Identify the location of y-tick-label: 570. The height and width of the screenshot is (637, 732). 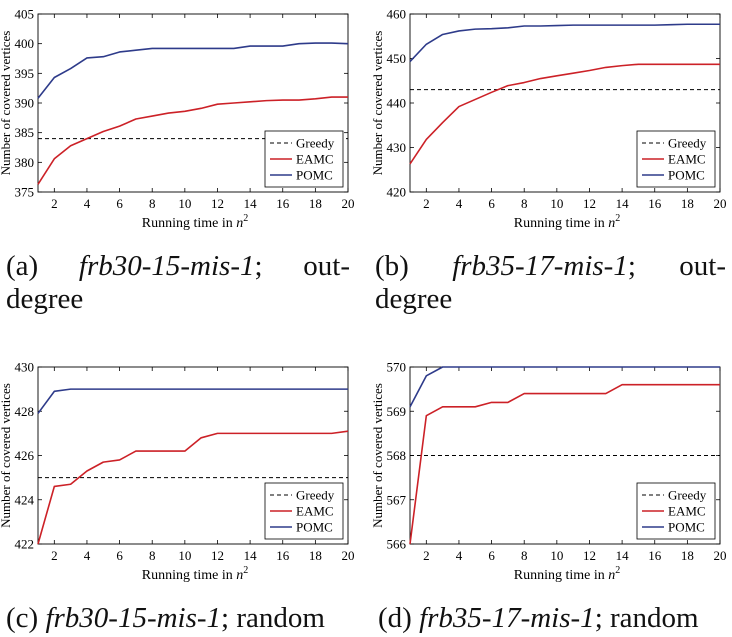
(397, 367).